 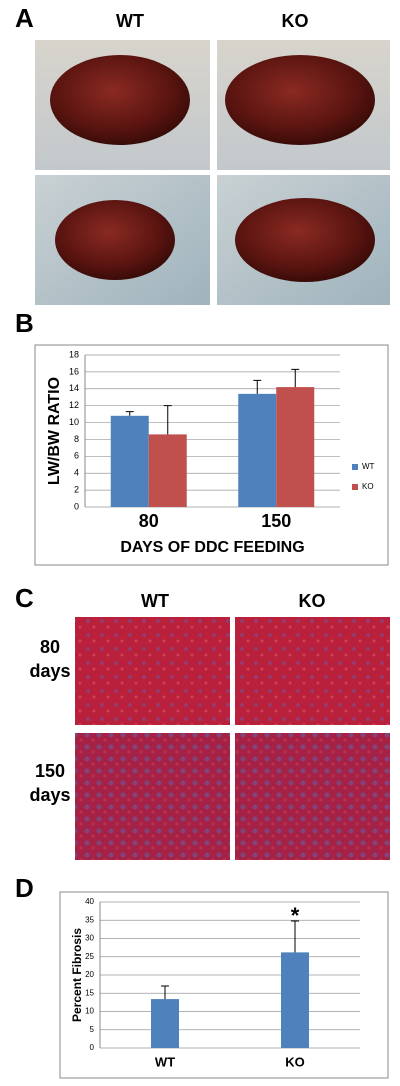 I want to click on panel-label: D, so click(x=24, y=888).